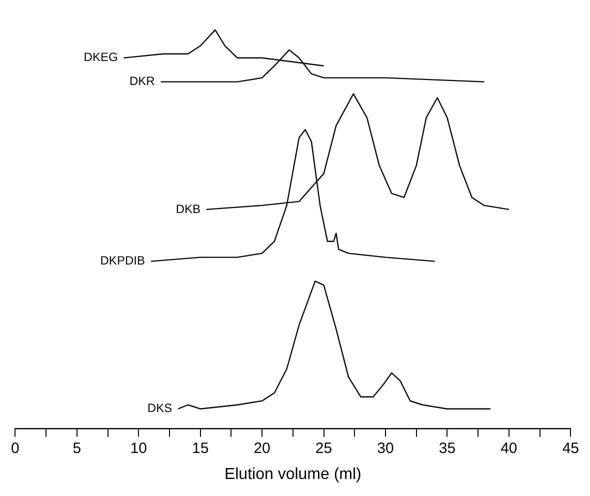 This screenshot has height=496, width=590. What do you see at coordinates (188, 209) in the screenshot?
I see `series-label: DKB` at bounding box center [188, 209].